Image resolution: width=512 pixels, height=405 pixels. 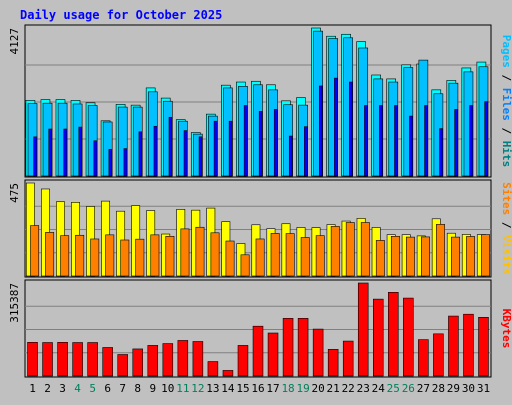 I want to click on x-label-2: 2, so click(x=47, y=388).